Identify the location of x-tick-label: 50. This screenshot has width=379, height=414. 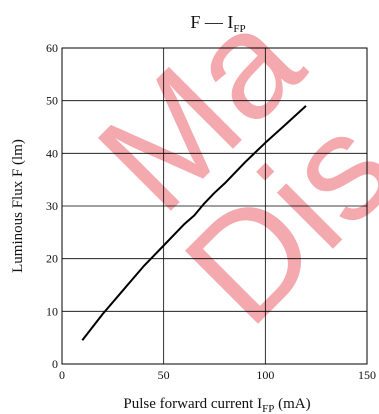
(164, 375).